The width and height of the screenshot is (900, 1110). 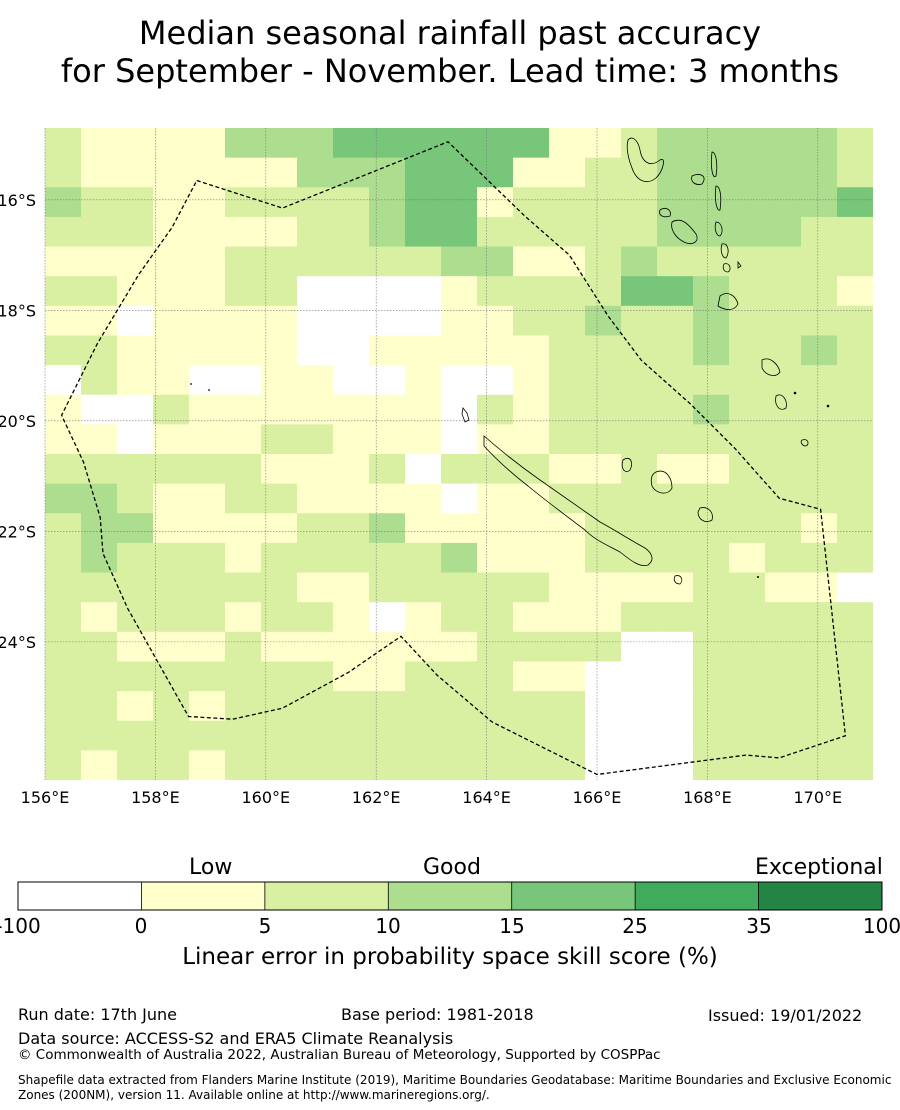 I want to click on colorbar-tick-label: 0, so click(x=141, y=926).